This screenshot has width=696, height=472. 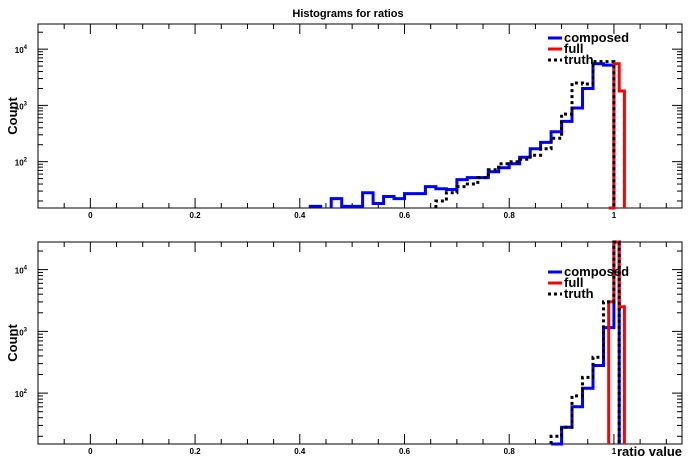 I want to click on chart-title: Histograms for ratios, so click(x=347, y=14).